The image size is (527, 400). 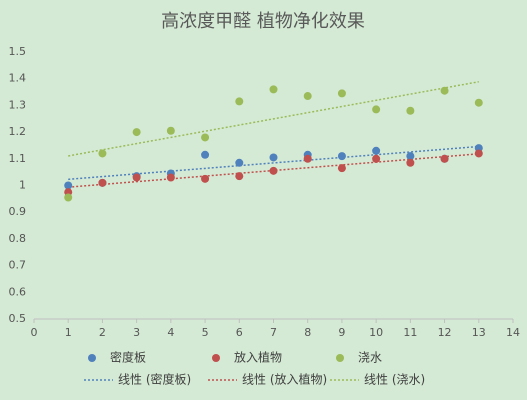 I want to click on y-tick-label: 0.6, so click(x=18, y=291).